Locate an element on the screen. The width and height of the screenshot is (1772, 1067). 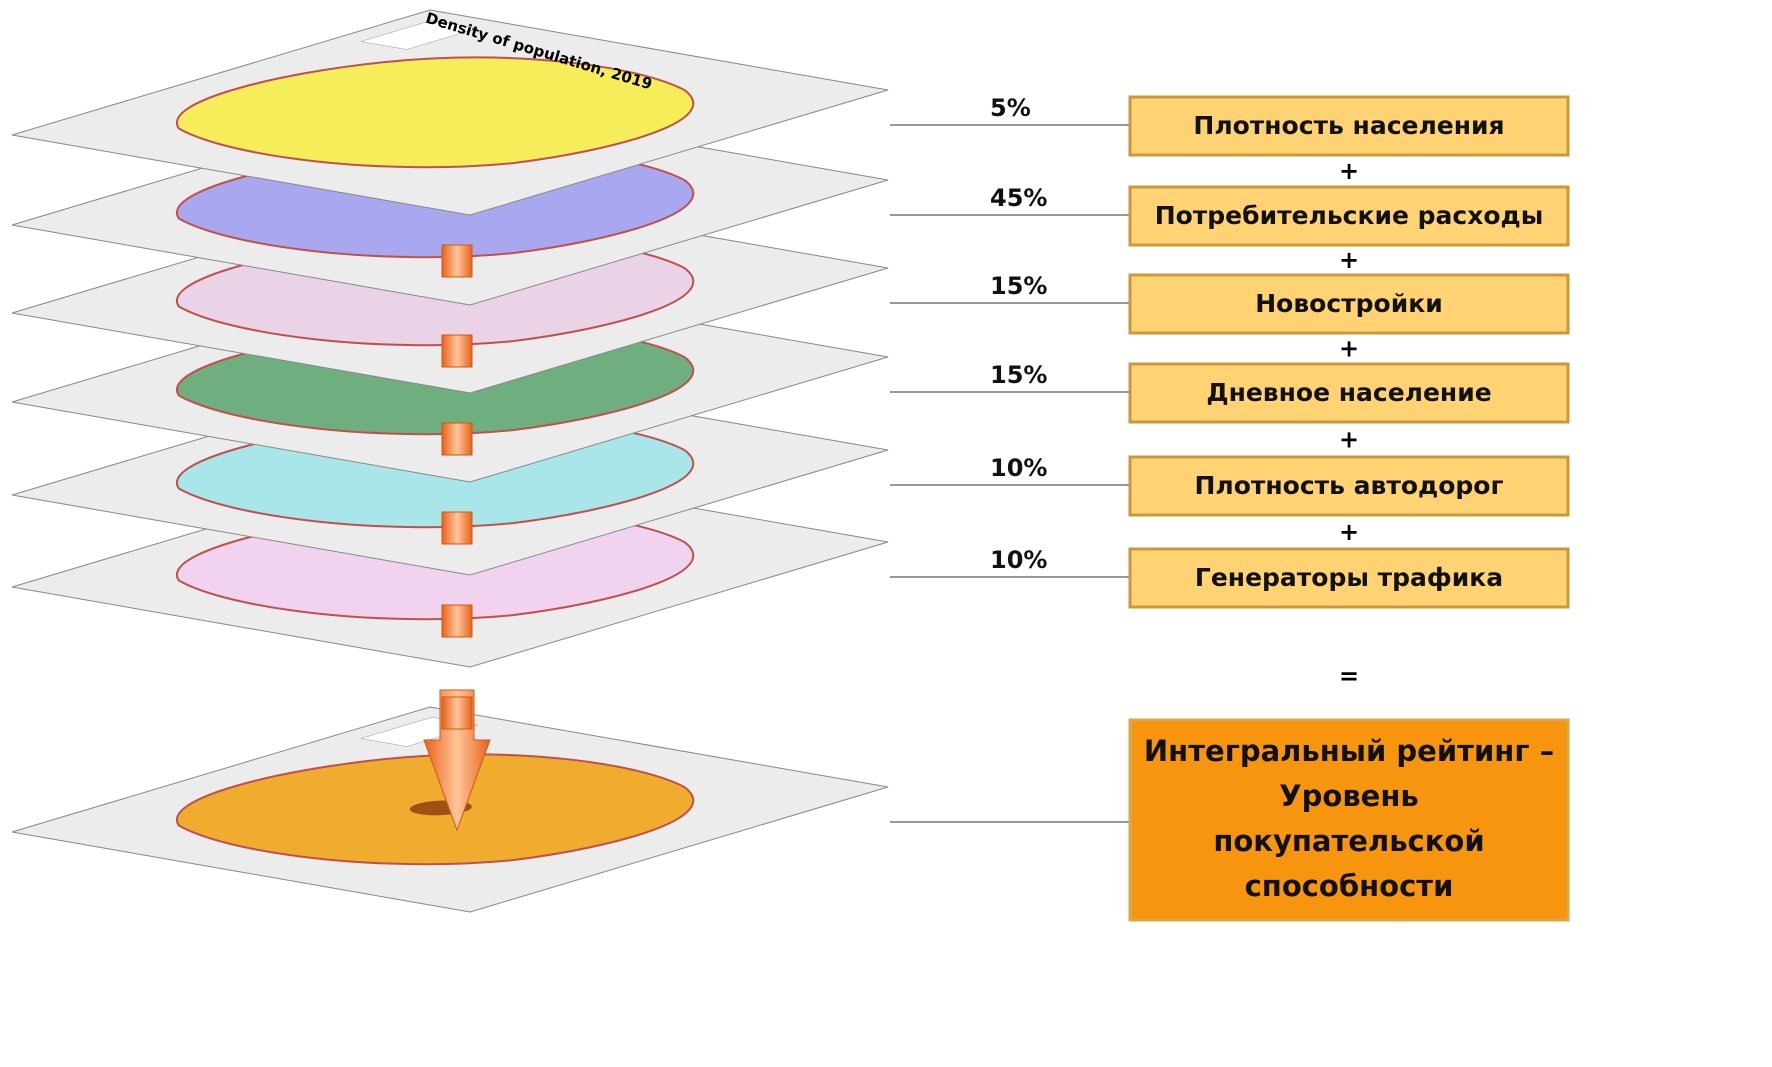
map-layer is located at coordinates (450, 112).